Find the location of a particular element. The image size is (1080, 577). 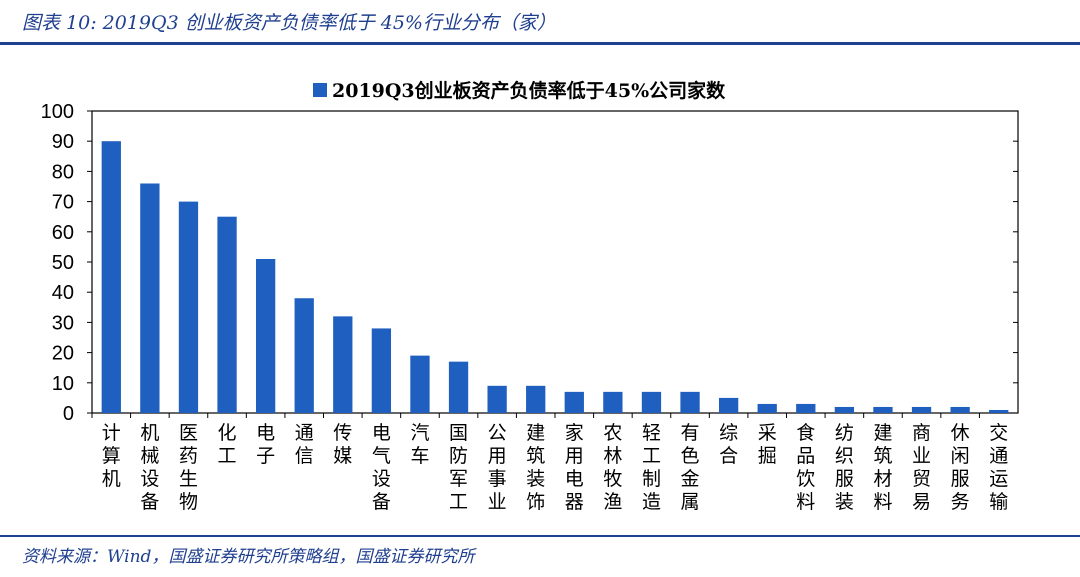

x-category-label: 纺织服装 is located at coordinates (844, 467).